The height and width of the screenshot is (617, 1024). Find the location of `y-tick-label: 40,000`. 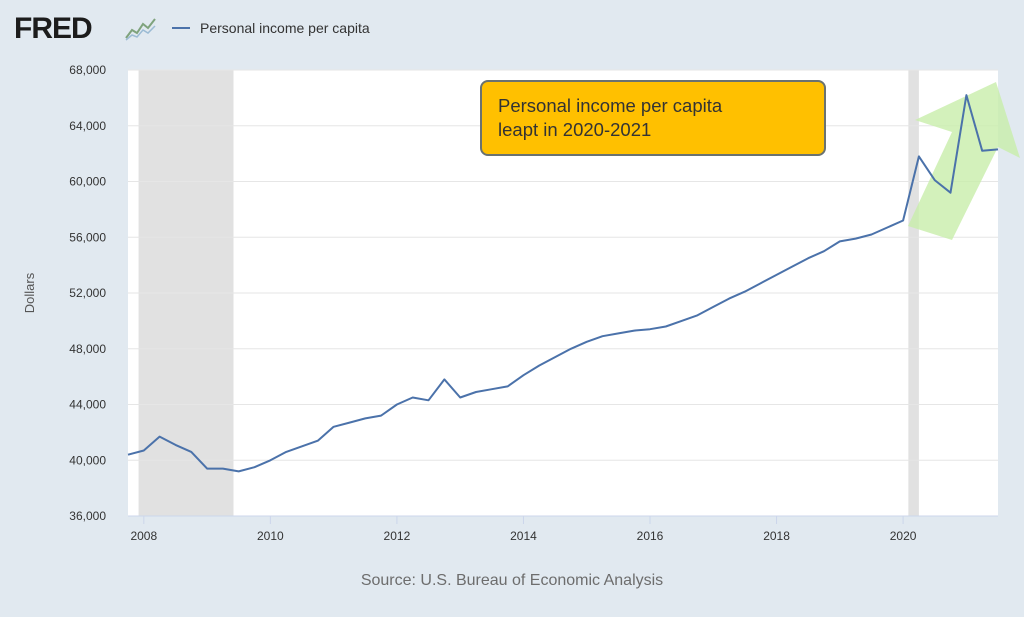

y-tick-label: 40,000 is located at coordinates (87, 460).